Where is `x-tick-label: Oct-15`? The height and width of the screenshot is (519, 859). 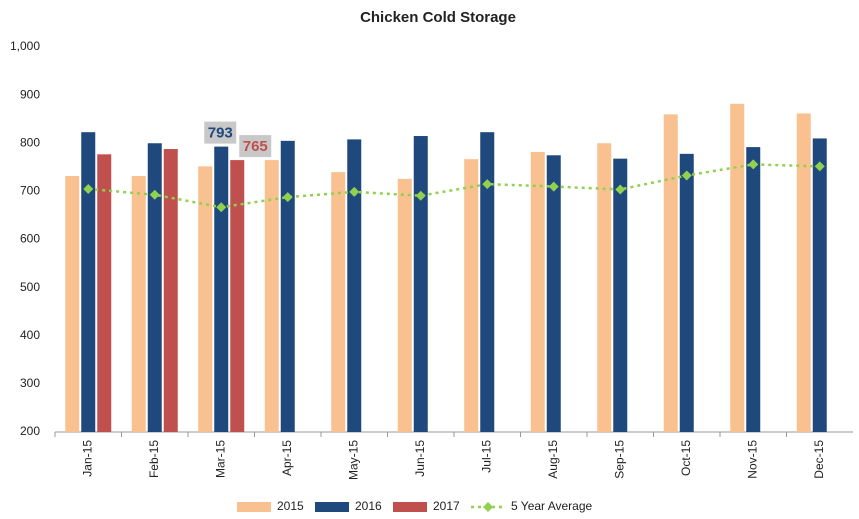
x-tick-label: Oct-15 is located at coordinates (686, 458).